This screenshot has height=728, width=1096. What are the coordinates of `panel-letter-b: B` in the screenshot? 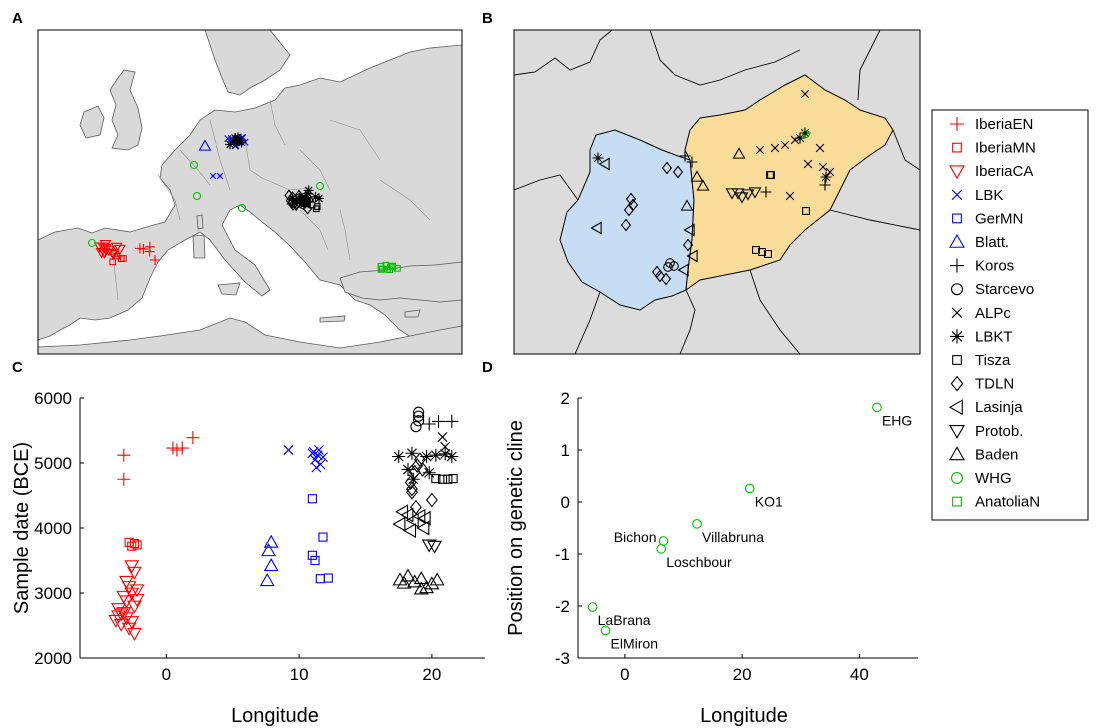 It's located at (487, 18).